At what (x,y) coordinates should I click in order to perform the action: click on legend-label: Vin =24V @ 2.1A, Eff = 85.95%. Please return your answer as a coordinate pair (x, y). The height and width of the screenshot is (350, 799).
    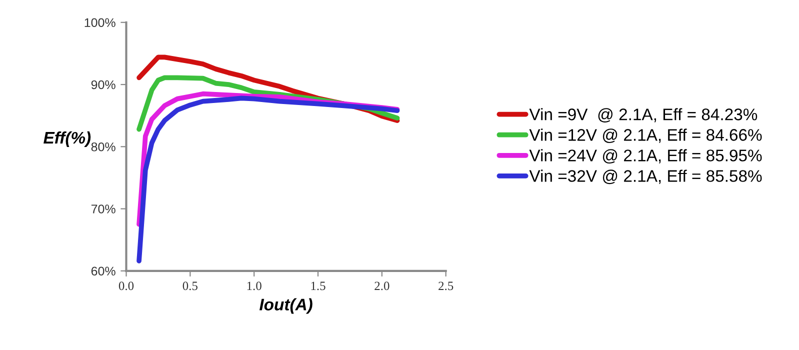
    Looking at the image, I should click on (645, 156).